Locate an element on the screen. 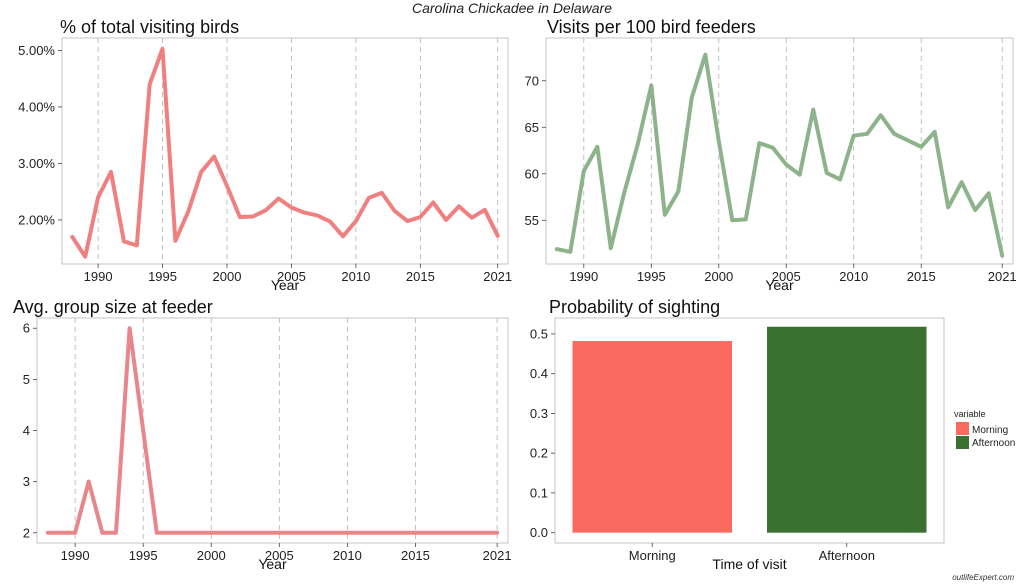  y-tick-label: 3 is located at coordinates (26, 481).